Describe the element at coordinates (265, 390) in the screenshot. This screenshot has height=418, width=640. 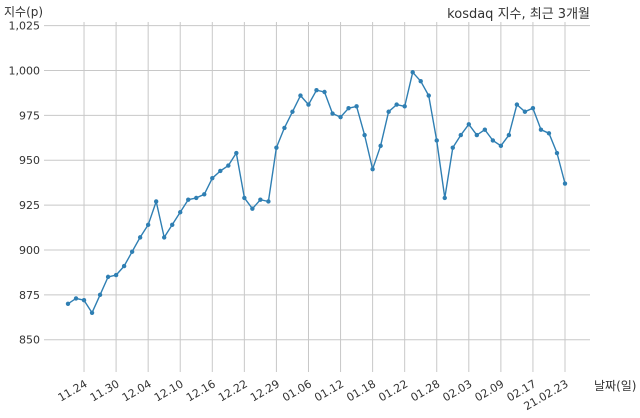
I see `x-tick-label: 12.29` at that location.